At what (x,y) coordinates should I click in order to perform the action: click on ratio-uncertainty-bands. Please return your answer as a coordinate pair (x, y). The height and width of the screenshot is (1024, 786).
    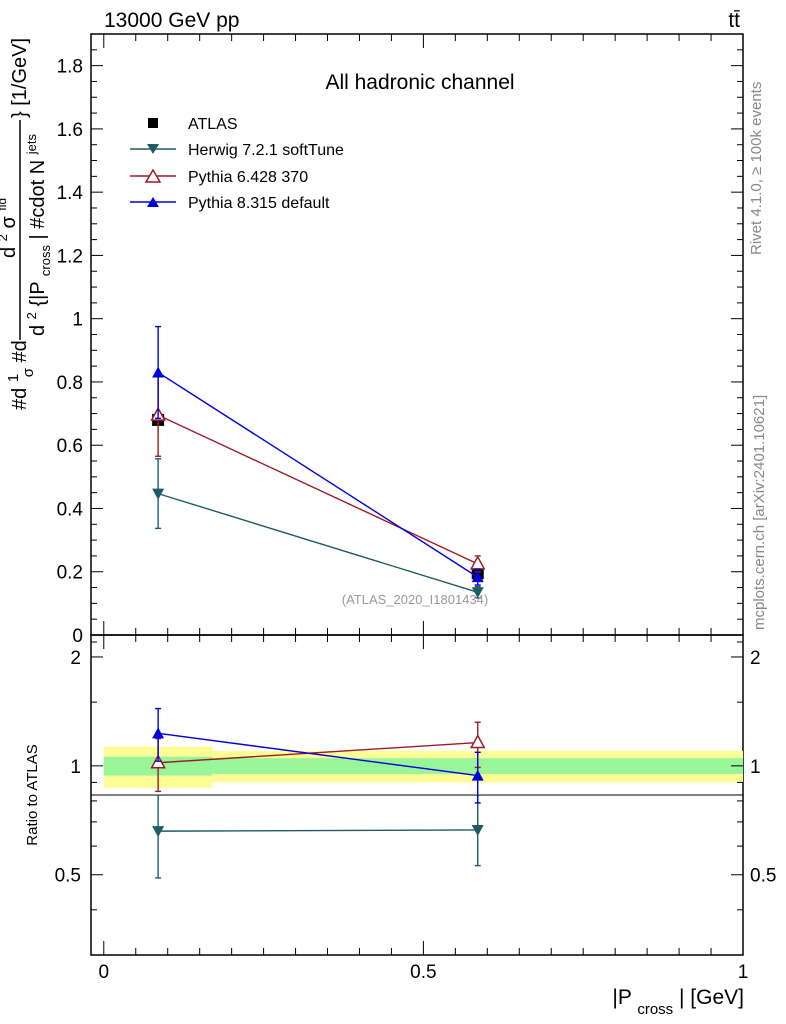
    Looking at the image, I should click on (423, 767).